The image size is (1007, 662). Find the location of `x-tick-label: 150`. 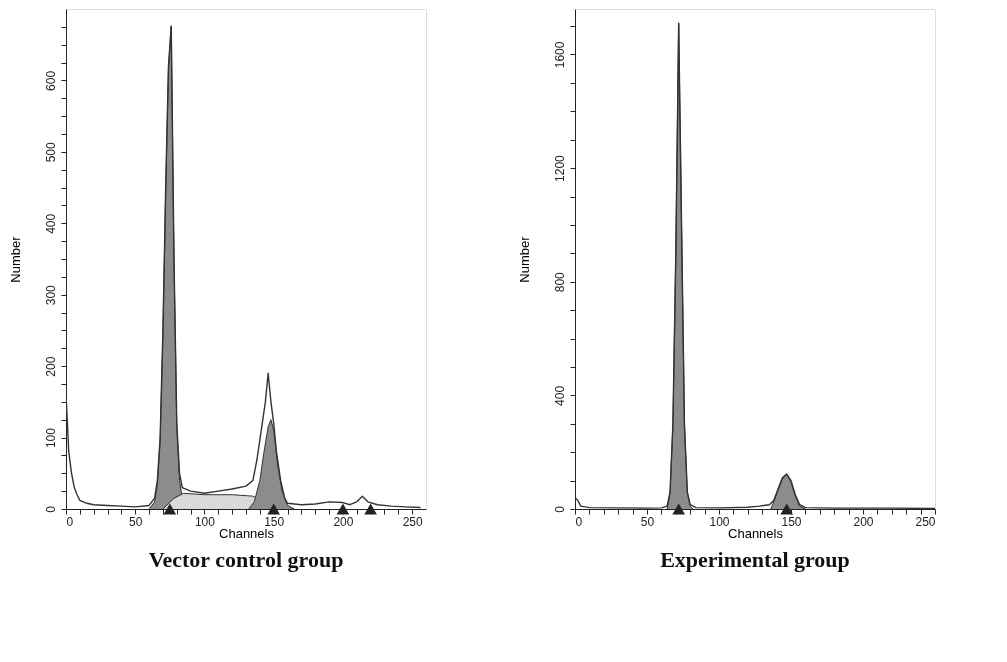

x-tick-label: 150 is located at coordinates (791, 521).